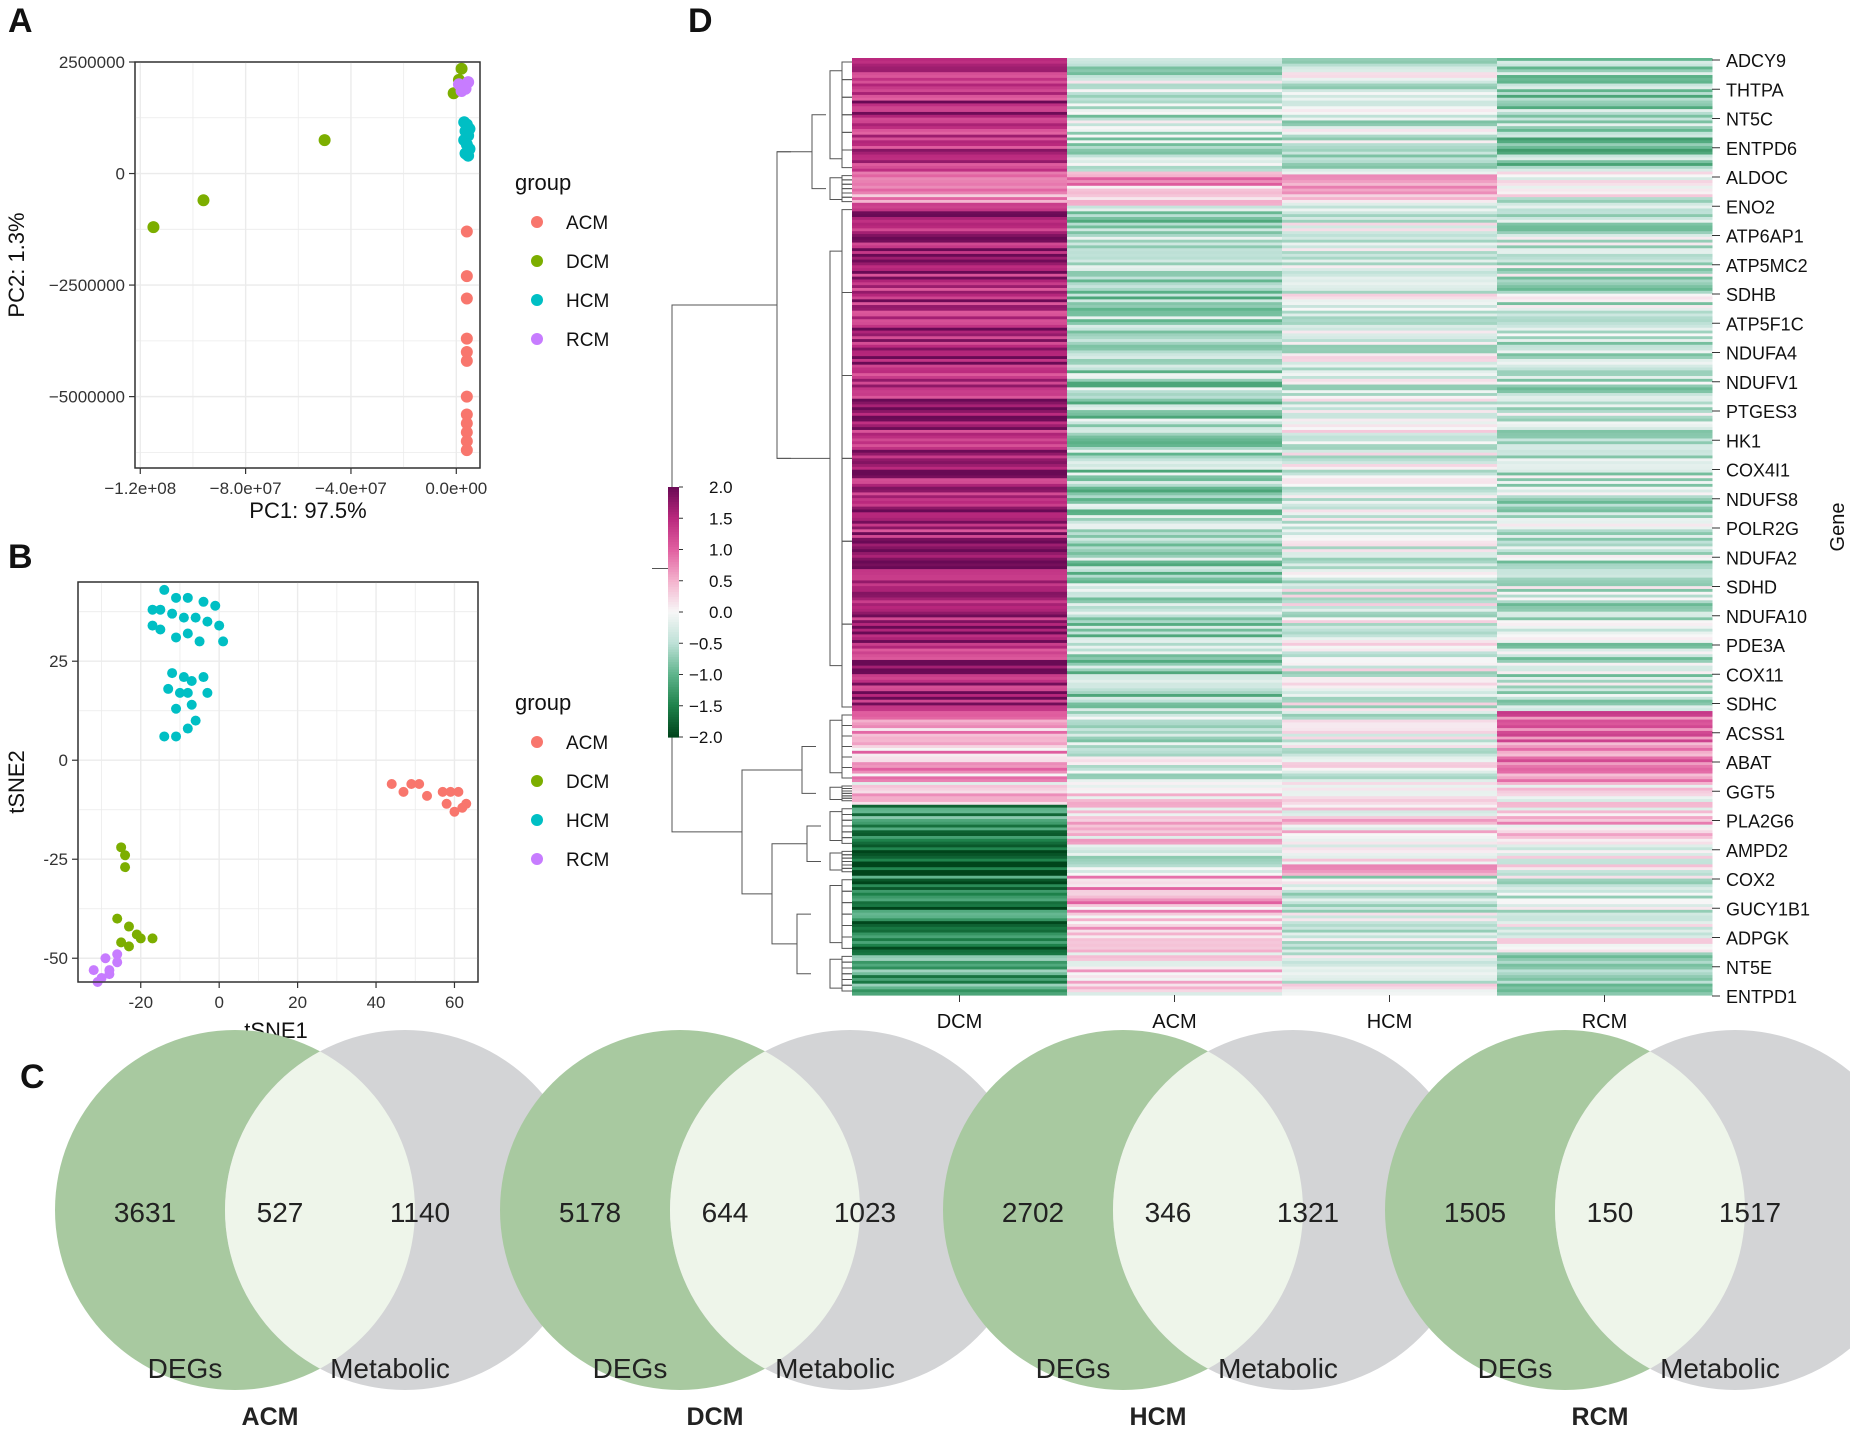 Image resolution: width=1850 pixels, height=1429 pixels. Describe the element at coordinates (296, 997) in the screenshot. I see `tsne-x-ticks: -20 0 20 40 60` at that location.